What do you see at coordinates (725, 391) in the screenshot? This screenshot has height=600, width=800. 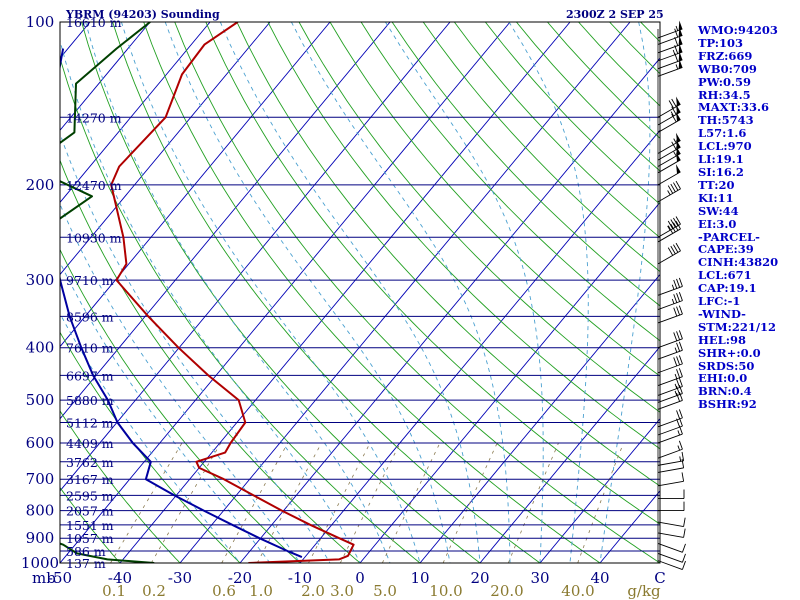 I see `index-item: BRN:0.4` at bounding box center [725, 391].